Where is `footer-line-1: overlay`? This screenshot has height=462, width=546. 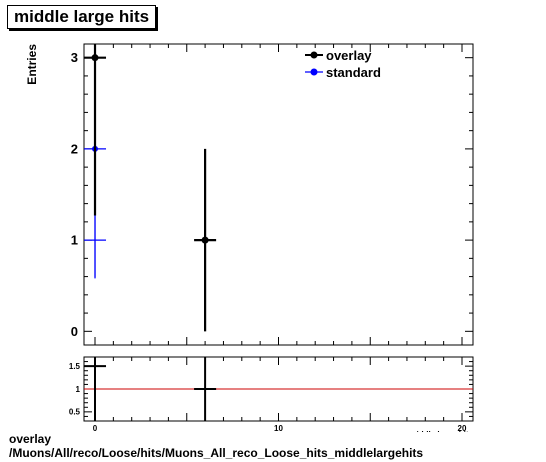
footer-line-1: overlay is located at coordinates (30, 439).